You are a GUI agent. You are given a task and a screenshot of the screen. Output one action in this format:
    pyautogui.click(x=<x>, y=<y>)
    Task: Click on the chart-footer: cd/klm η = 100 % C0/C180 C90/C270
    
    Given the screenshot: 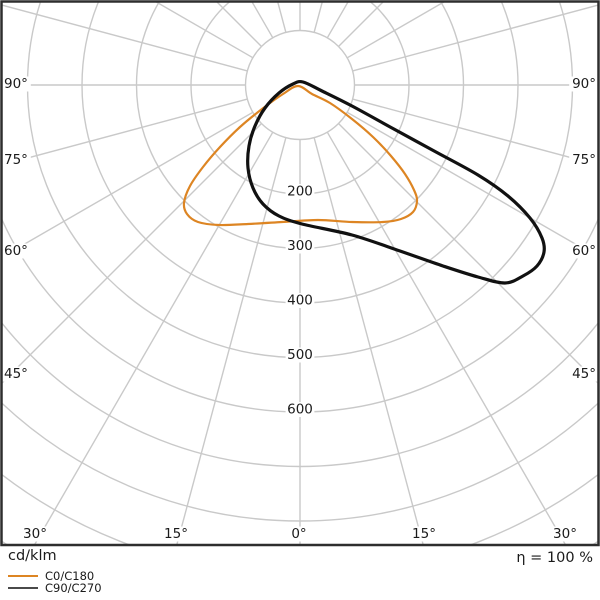 What is the action you would take?
    pyautogui.click(x=300, y=573)
    